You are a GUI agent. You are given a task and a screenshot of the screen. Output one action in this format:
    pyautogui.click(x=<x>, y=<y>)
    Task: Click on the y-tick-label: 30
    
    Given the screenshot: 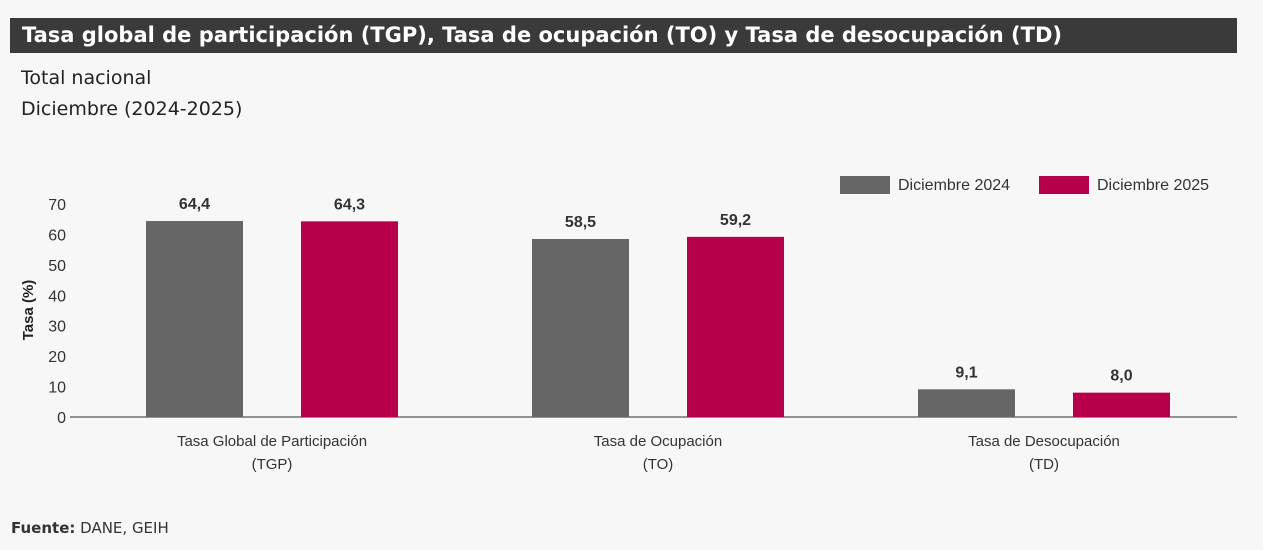 What is the action you would take?
    pyautogui.click(x=57, y=327)
    